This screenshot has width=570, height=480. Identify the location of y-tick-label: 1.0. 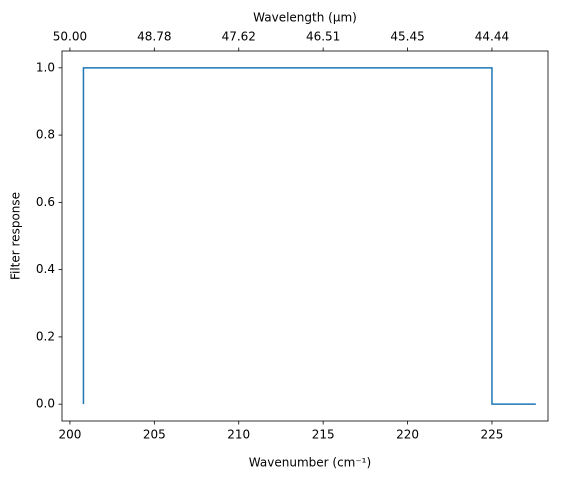
(45, 67).